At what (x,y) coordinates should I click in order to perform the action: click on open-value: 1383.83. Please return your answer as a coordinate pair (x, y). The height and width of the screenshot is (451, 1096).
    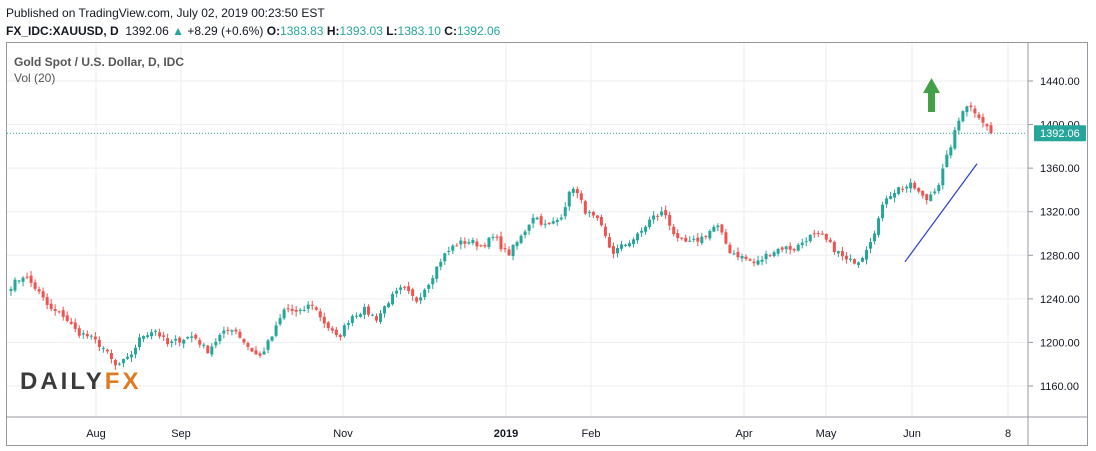
    Looking at the image, I should click on (302, 31).